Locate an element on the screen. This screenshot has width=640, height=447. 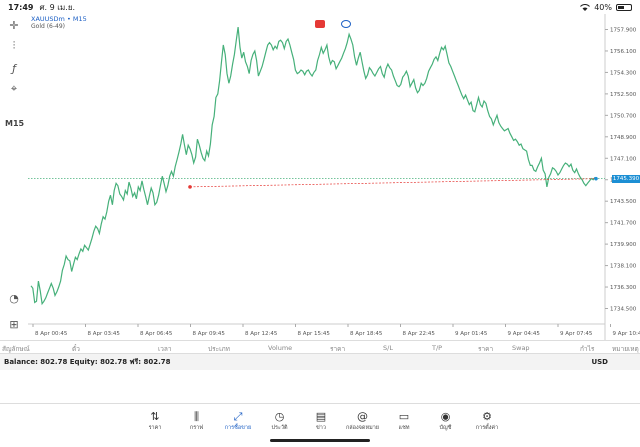
column-header: เวลา is located at coordinates (165, 349).